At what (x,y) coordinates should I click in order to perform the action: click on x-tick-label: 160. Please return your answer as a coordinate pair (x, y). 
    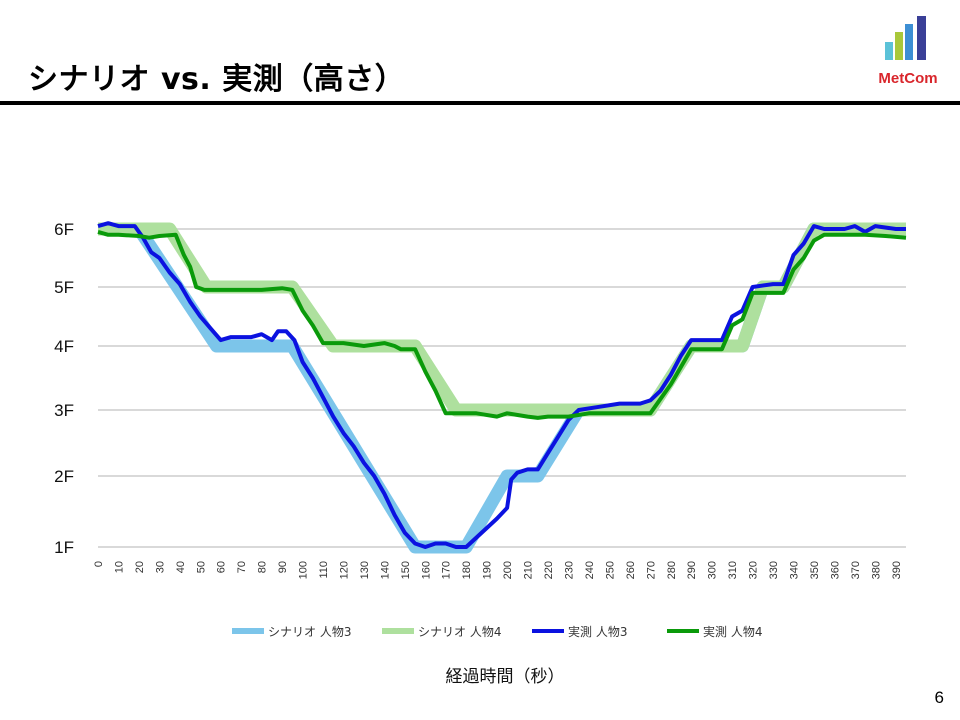
    Looking at the image, I should click on (426, 570).